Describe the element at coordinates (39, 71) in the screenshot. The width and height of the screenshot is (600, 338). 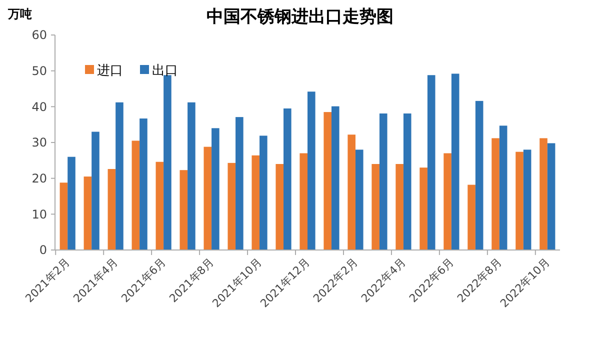
I see `y-tick-label: 50` at that location.